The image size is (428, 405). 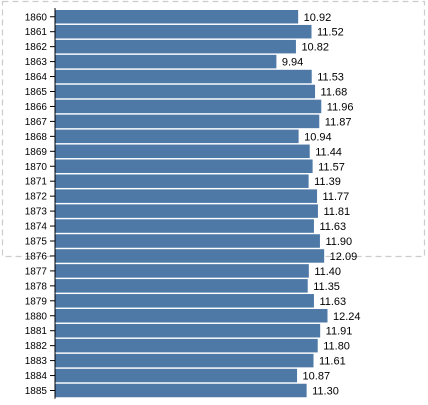 What do you see at coordinates (318, 18) in the screenshot?
I see `data-label-1860: 10.92` at bounding box center [318, 18].